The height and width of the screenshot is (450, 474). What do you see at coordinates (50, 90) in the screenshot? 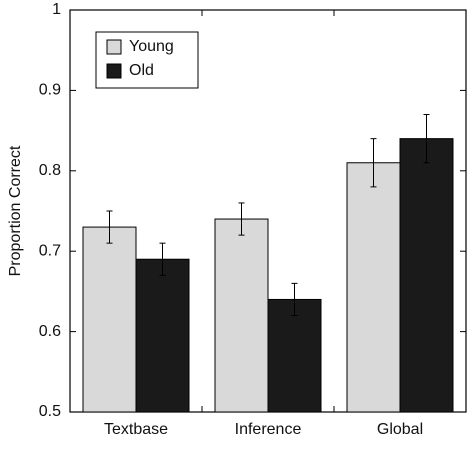
I see `y-tick-label: 0.9` at bounding box center [50, 90].